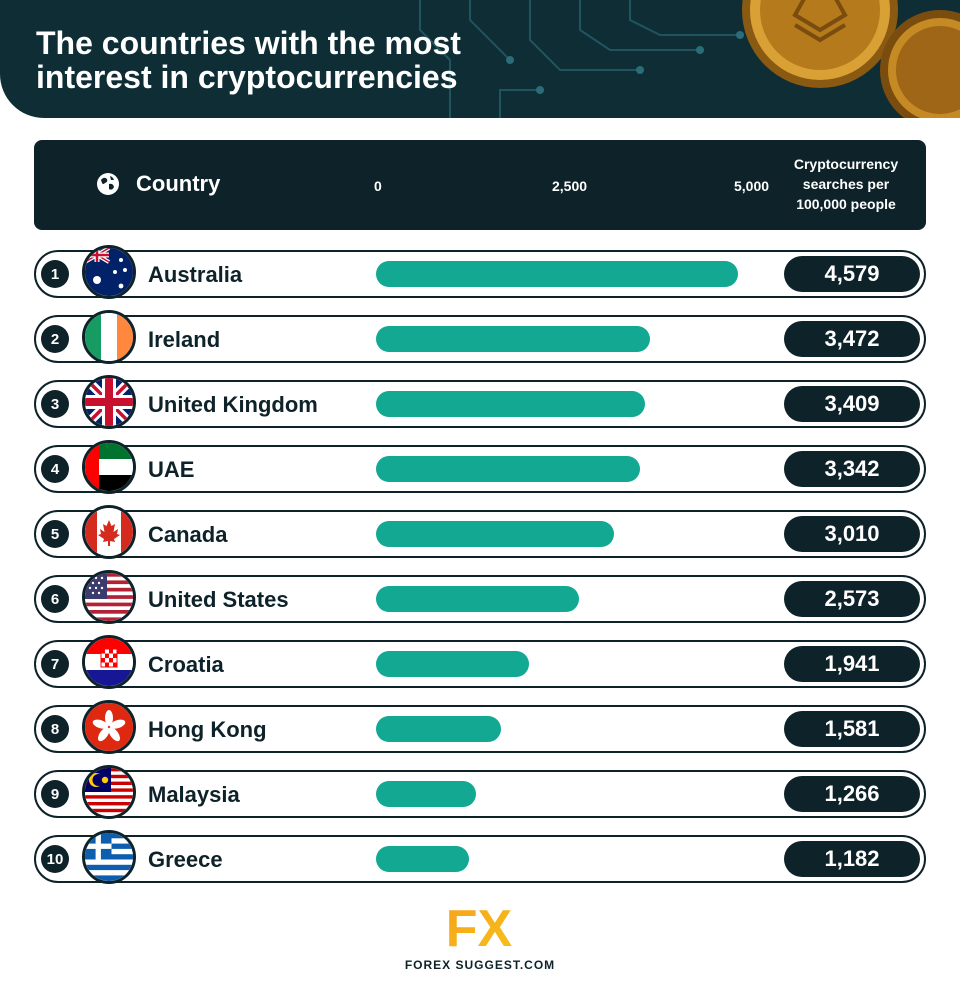 The image size is (960, 991). What do you see at coordinates (55, 274) in the screenshot?
I see `rank-badge: 1` at bounding box center [55, 274].